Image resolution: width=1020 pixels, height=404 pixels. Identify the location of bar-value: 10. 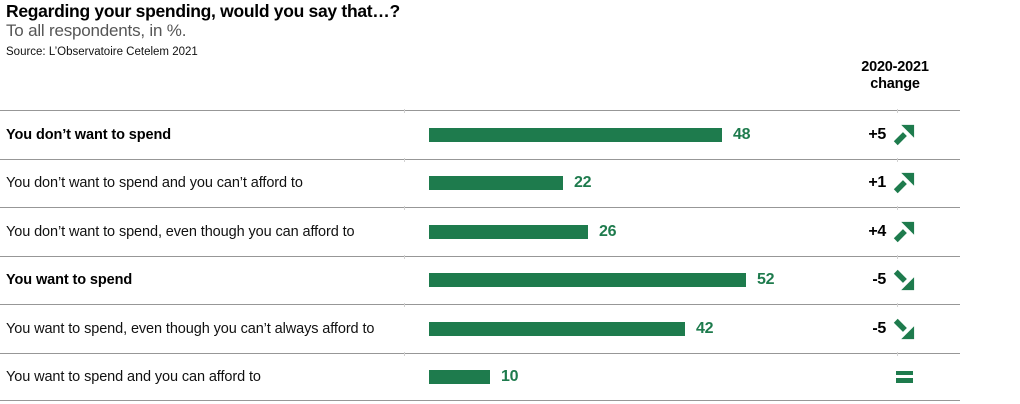
(510, 376).